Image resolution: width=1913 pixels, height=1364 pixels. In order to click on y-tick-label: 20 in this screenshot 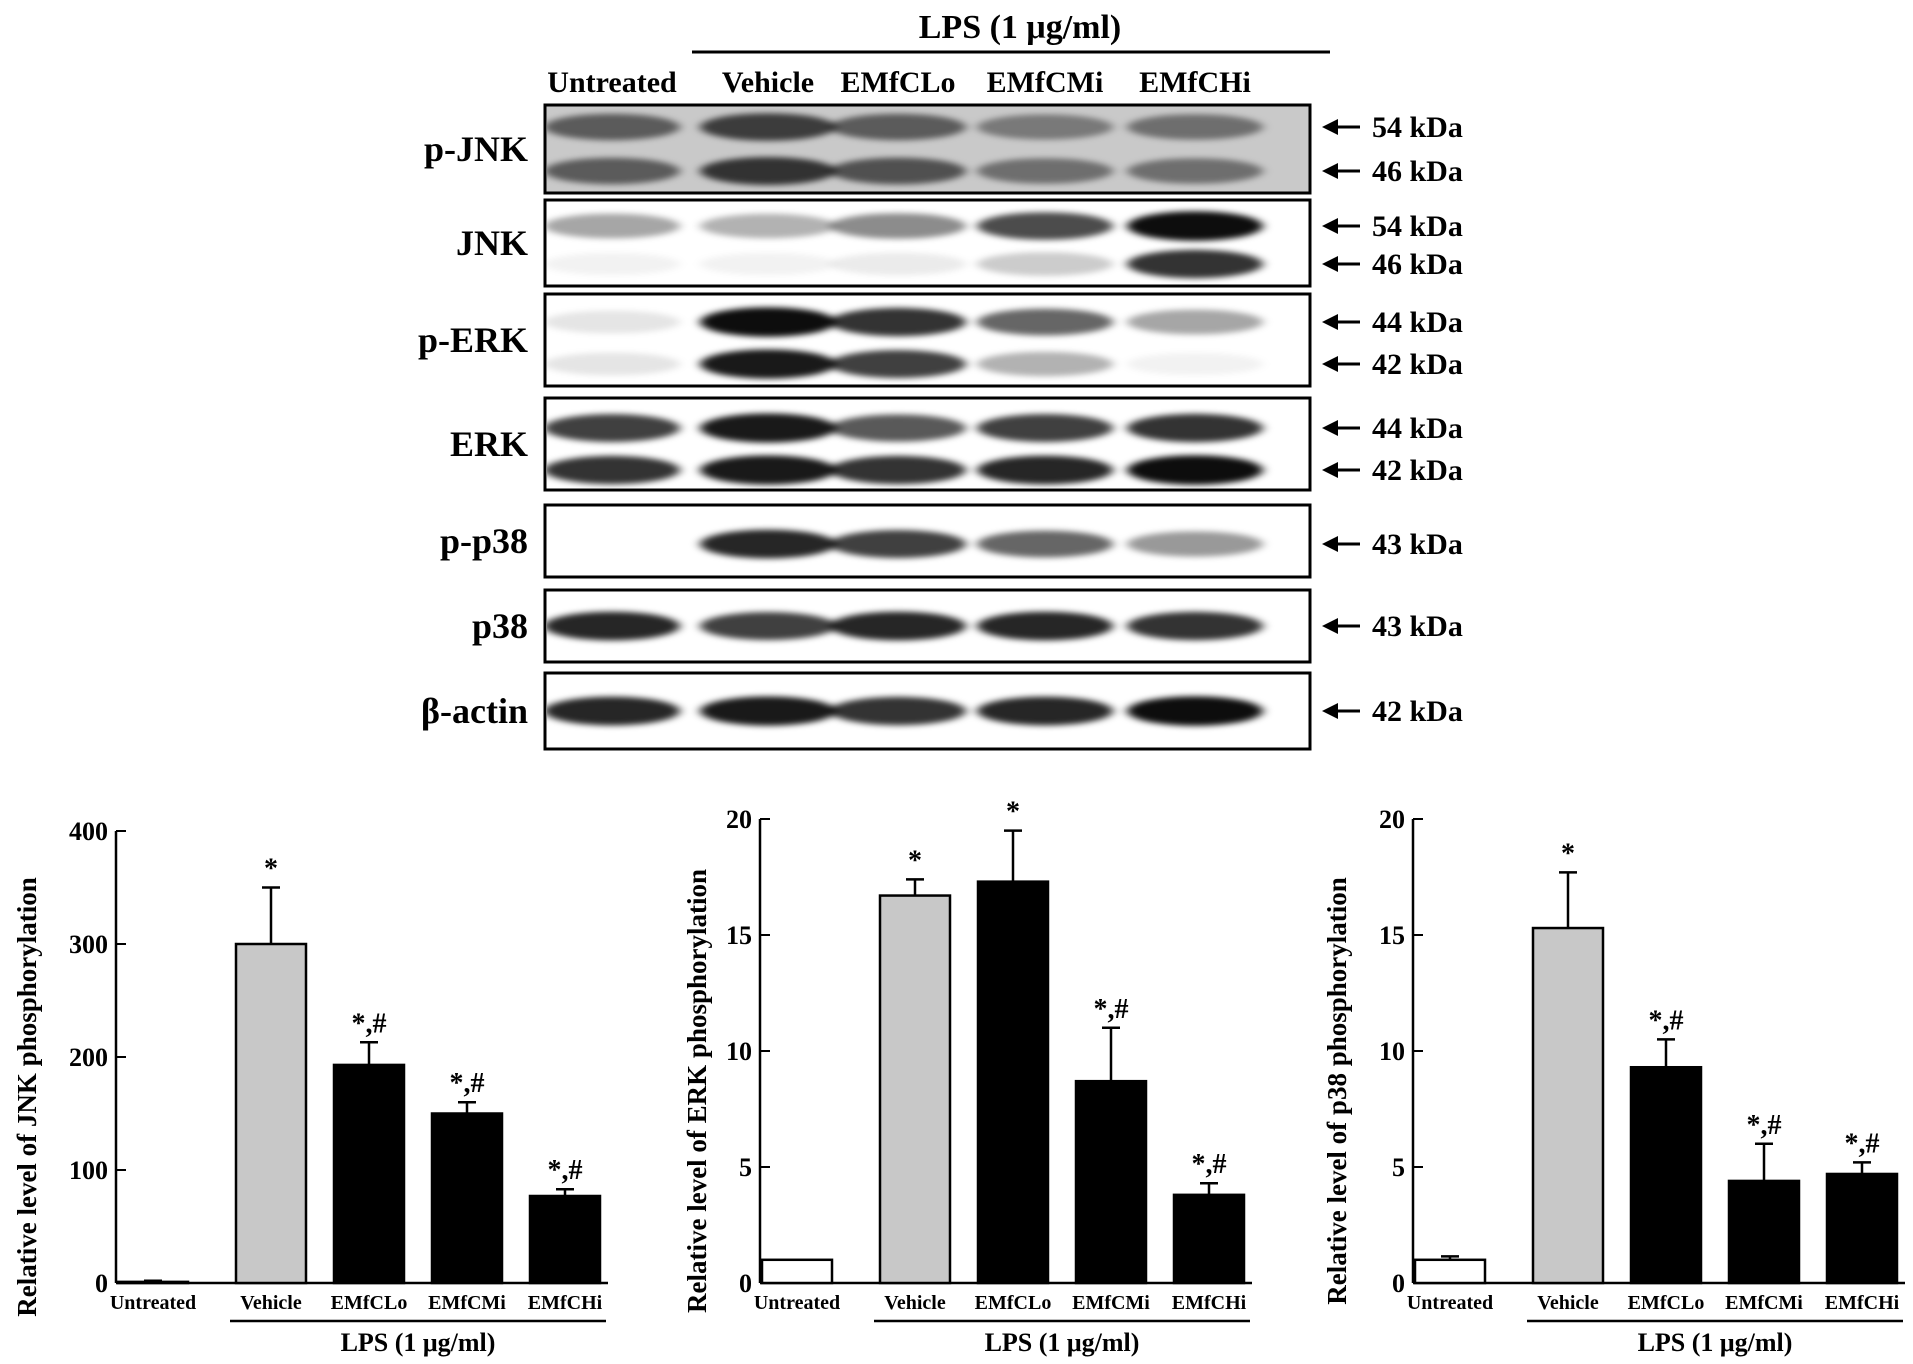, I will do `click(739, 819)`.